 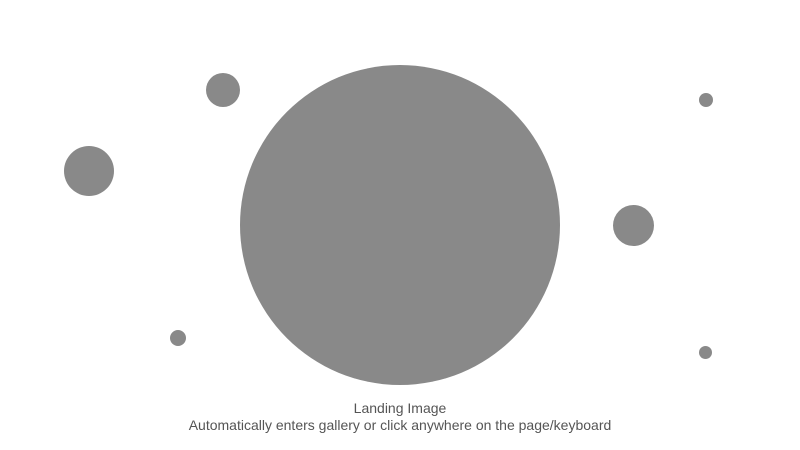 I want to click on landing-title: Landing Image, so click(x=400, y=408).